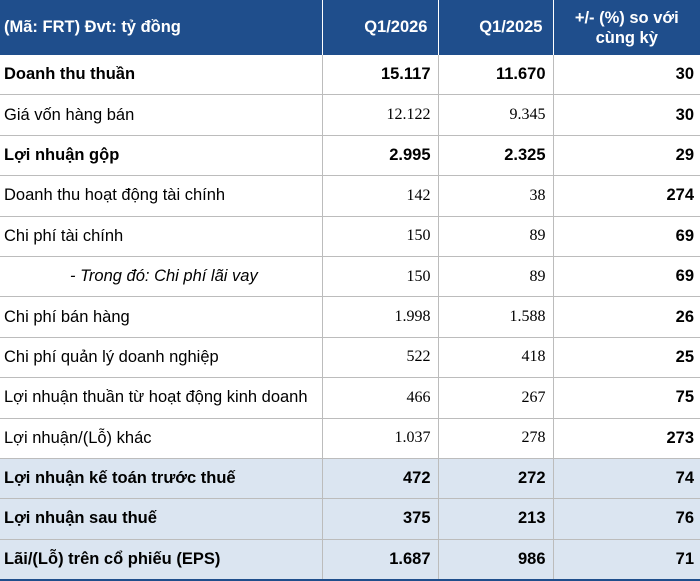  I want to click on table-row: Lợi nhuận gộp 2.995 2.325 29, so click(350, 156).